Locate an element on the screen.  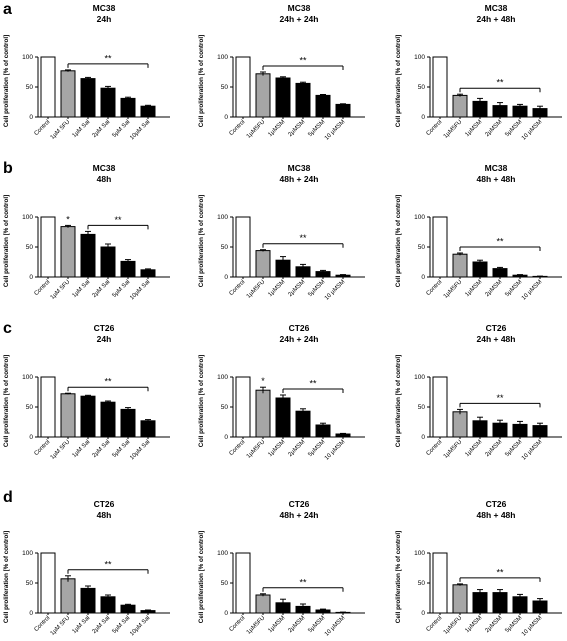
chart-title: 24h + 24h is located at coordinates (299, 19).